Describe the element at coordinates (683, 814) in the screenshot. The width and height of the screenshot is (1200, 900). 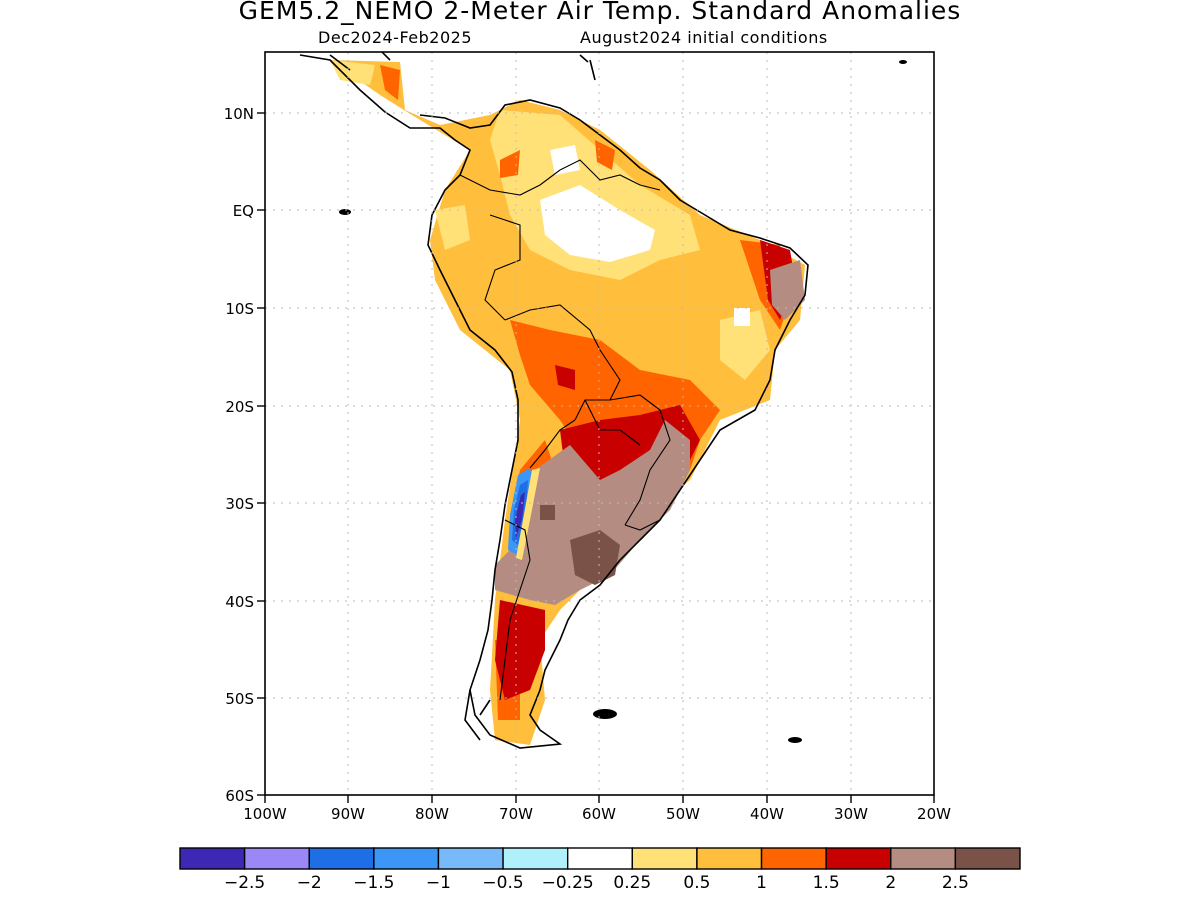
I see `lon-label: 50W` at that location.